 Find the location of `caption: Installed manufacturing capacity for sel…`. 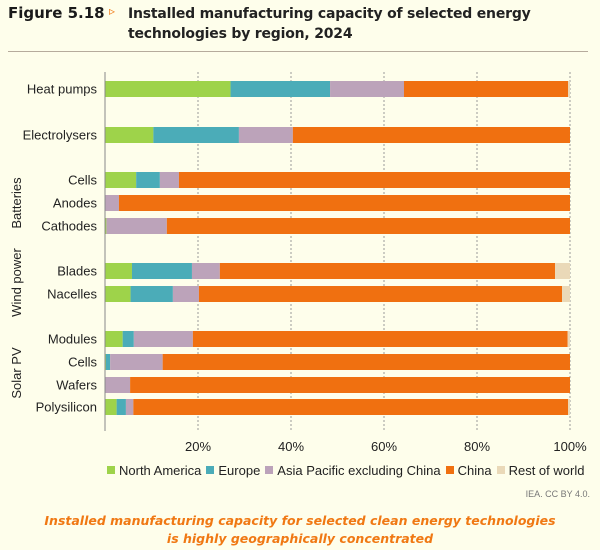

caption: Installed manufacturing capacity for sel… is located at coordinates (300, 530).